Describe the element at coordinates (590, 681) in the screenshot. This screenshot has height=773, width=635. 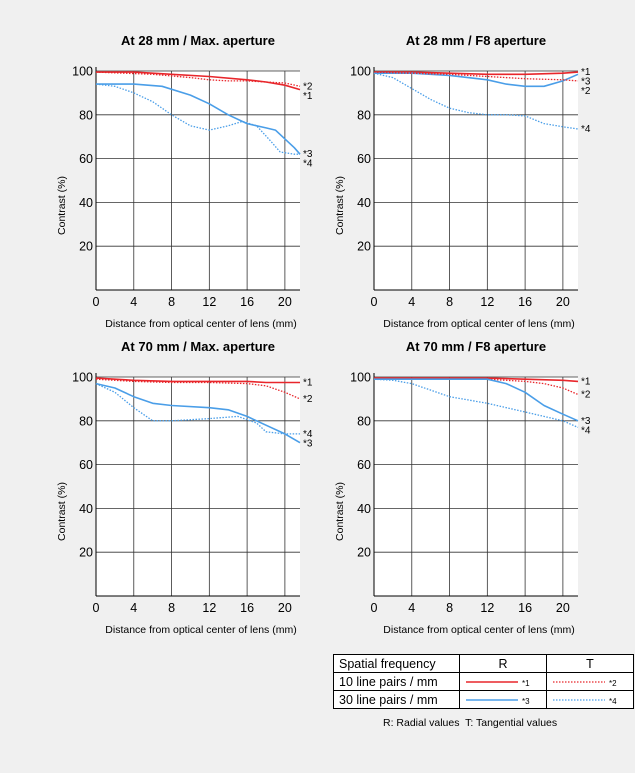
I see `legend-swatch-t2: *2` at that location.